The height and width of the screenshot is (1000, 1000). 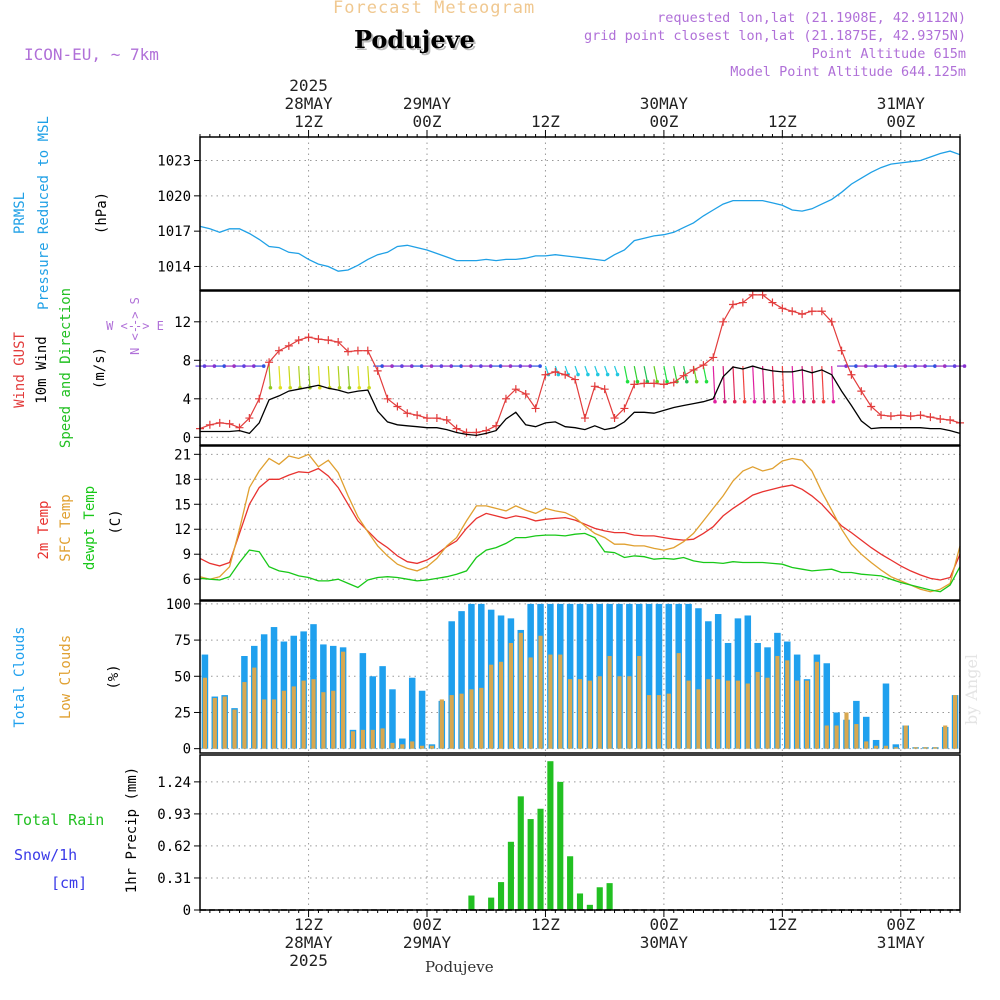 What do you see at coordinates (471, 902) in the screenshot?
I see `rain-bar` at bounding box center [471, 902].